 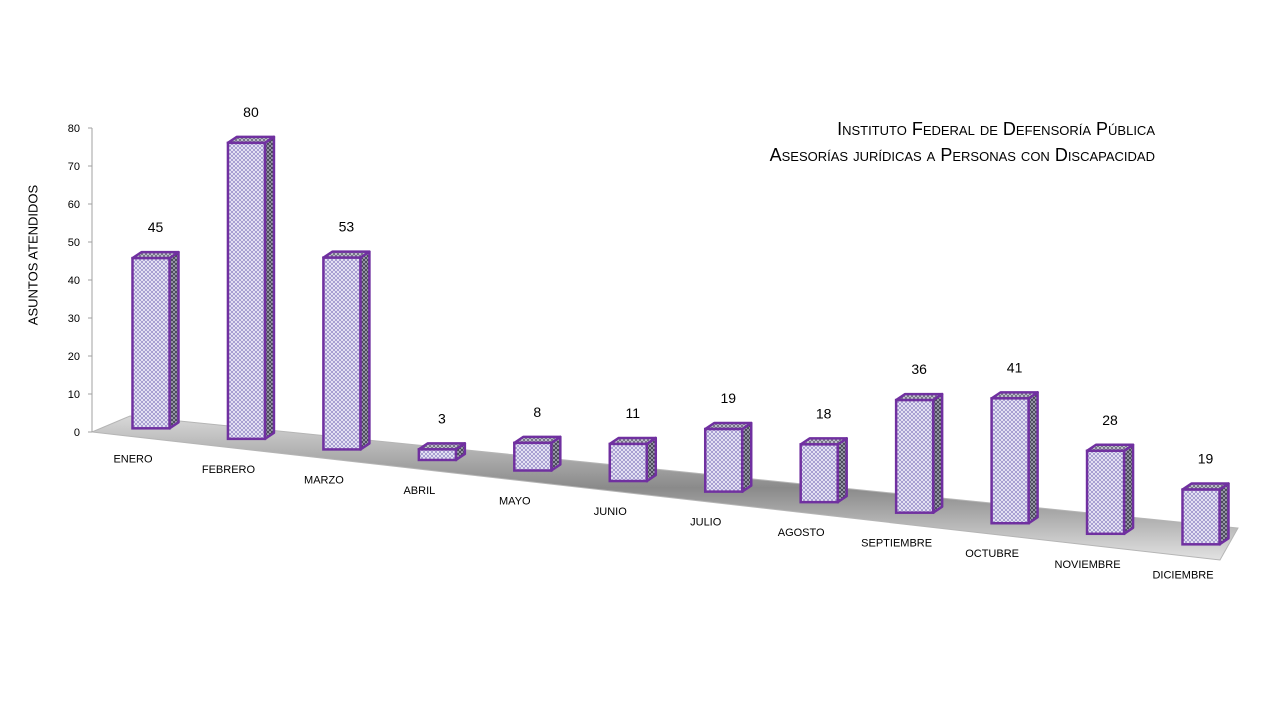 I want to click on x-category-label: DICIEMBRE, so click(x=1182, y=575).